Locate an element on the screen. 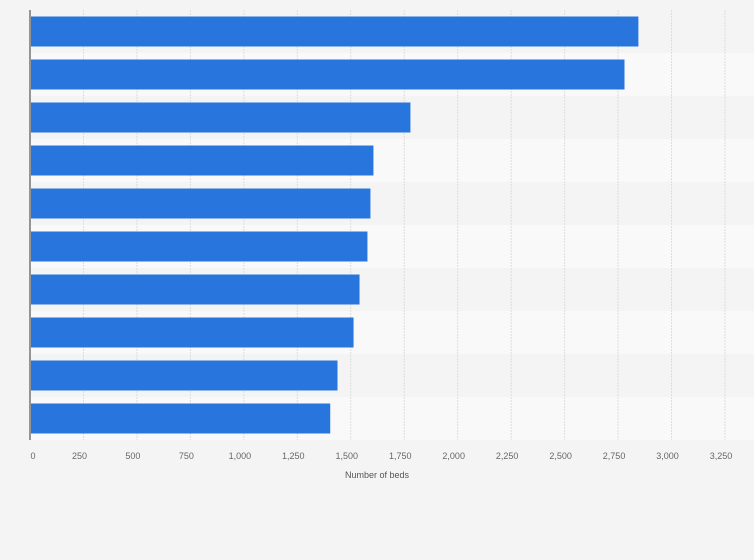 The image size is (754, 560). x-tick-label: 3,000 is located at coordinates (667, 456).